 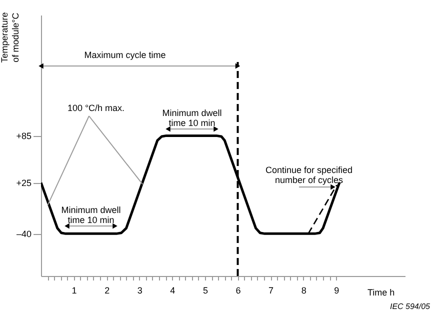 What do you see at coordinates (107, 291) in the screenshot?
I see `x-tick-label: 2` at bounding box center [107, 291].